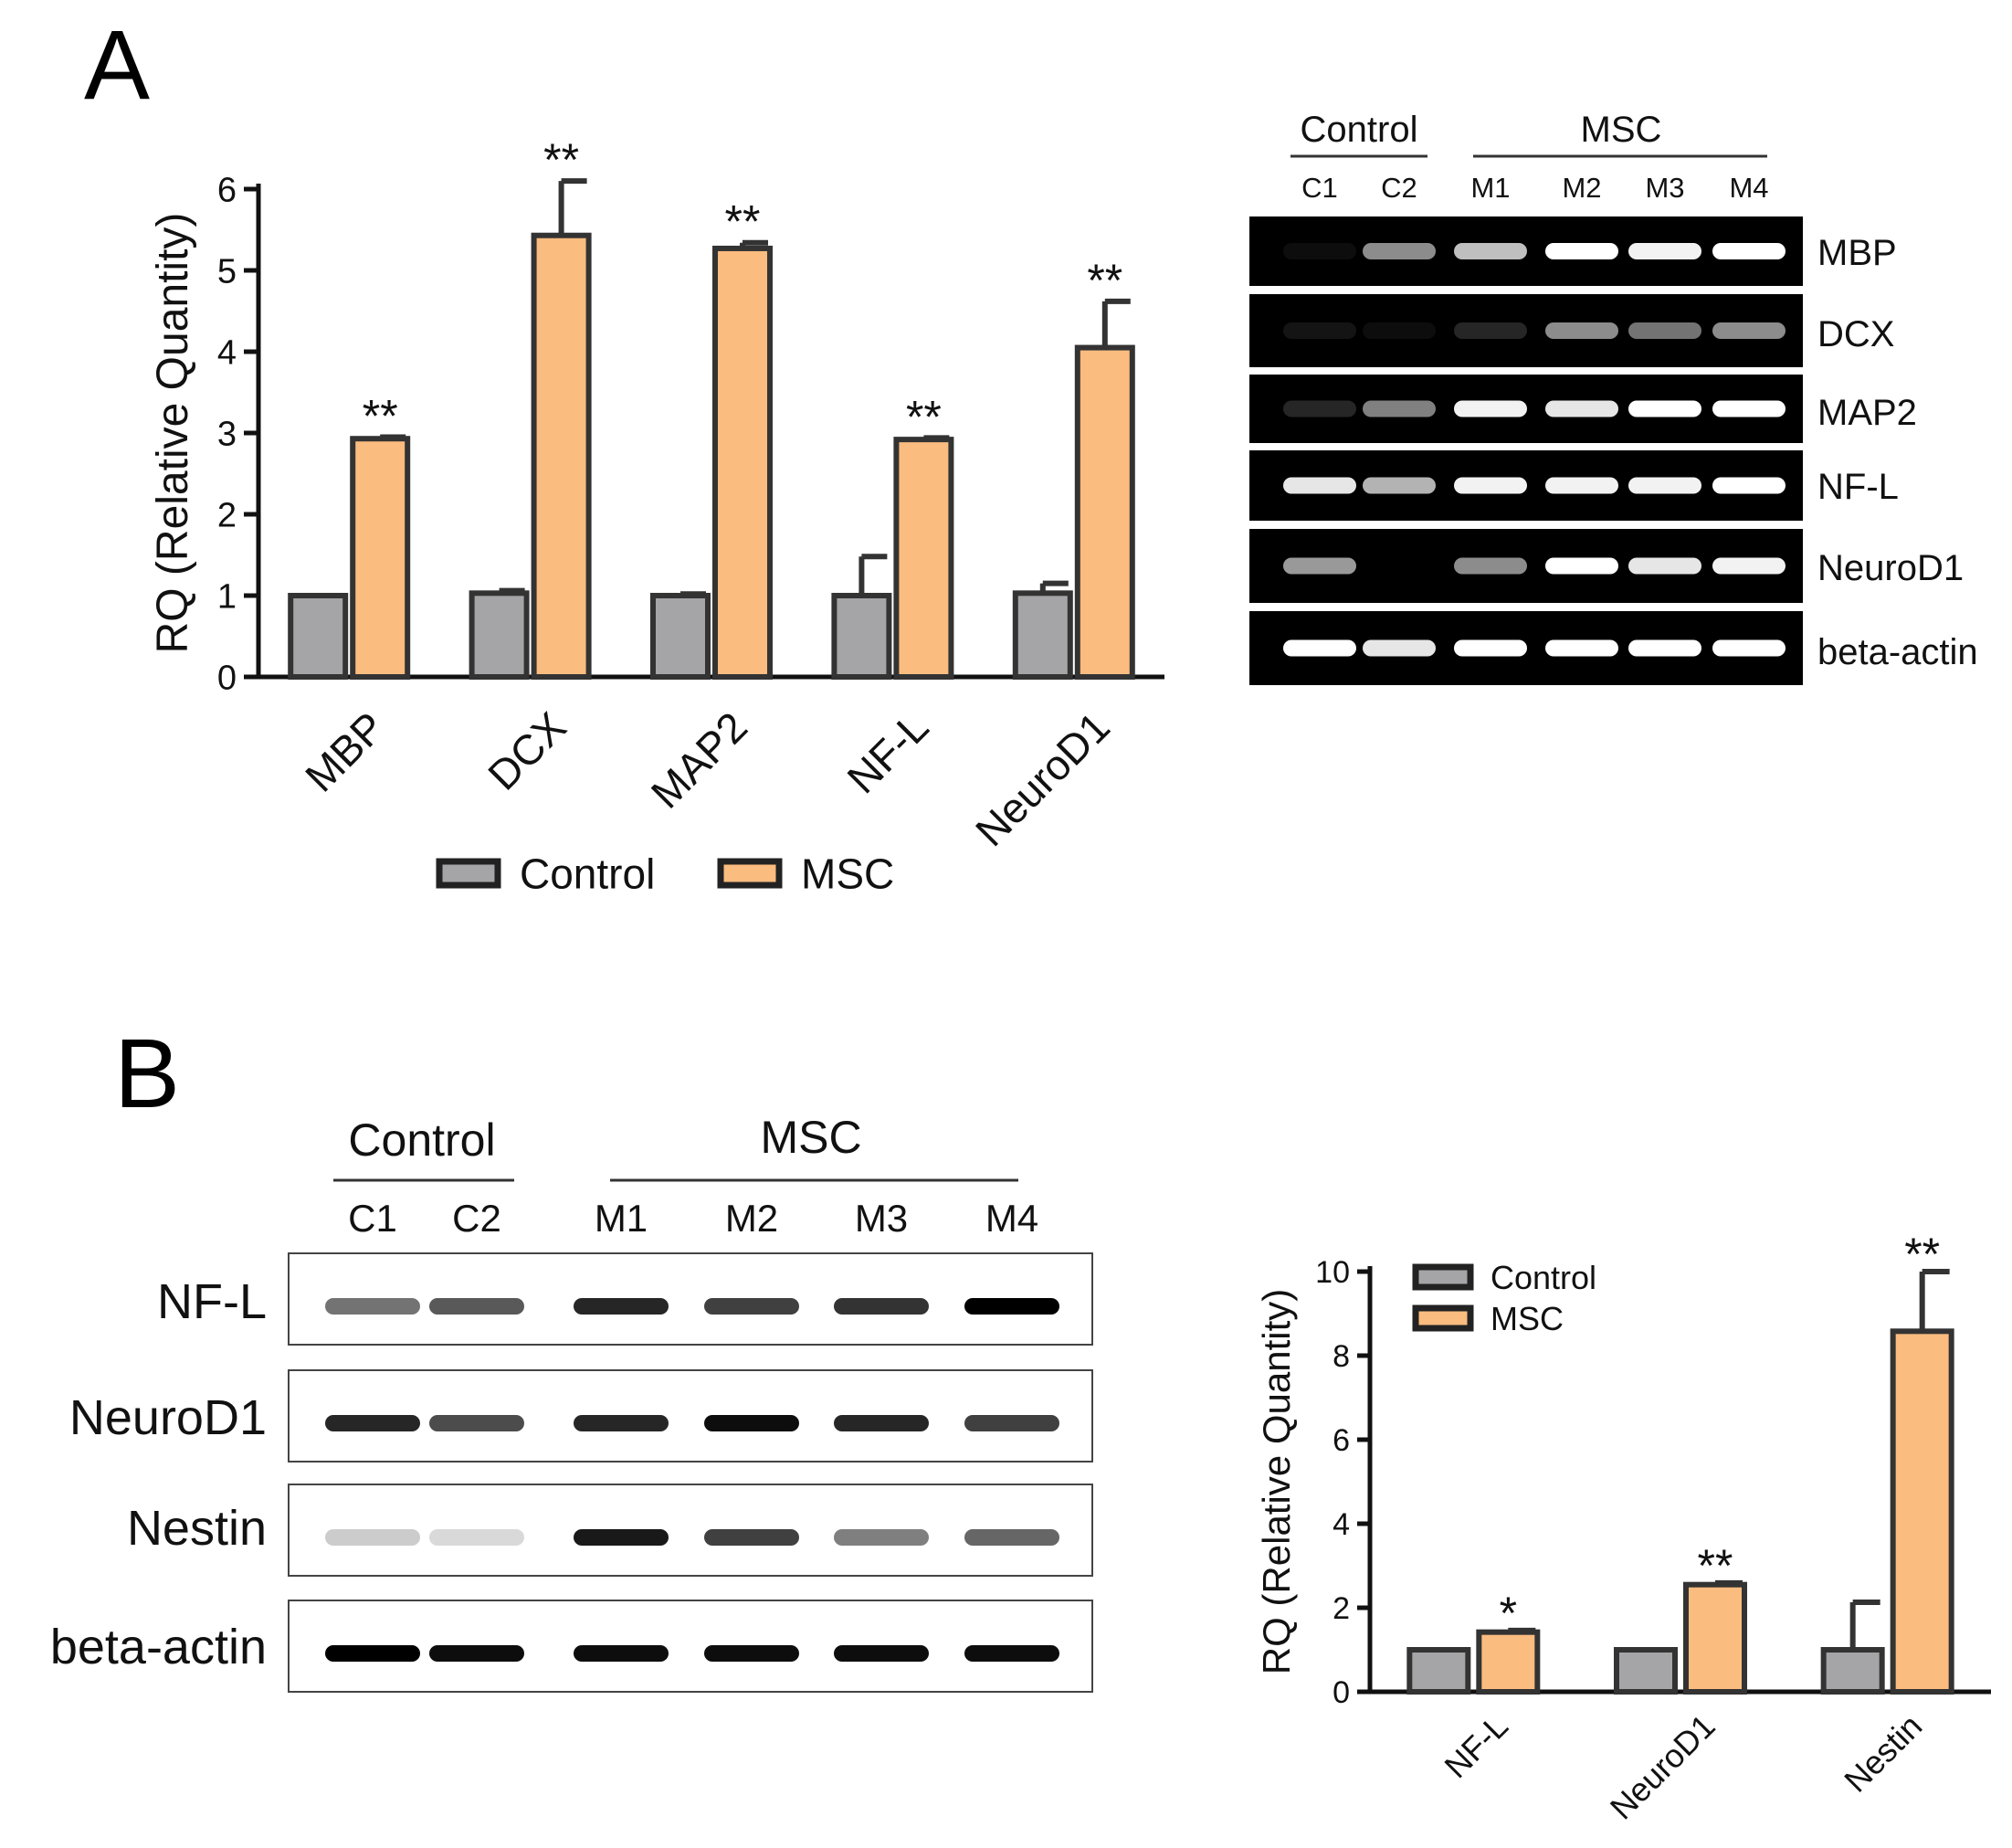 The height and width of the screenshot is (1848, 2012). I want to click on gel-row-label: NeuroD1, so click(1890, 568).